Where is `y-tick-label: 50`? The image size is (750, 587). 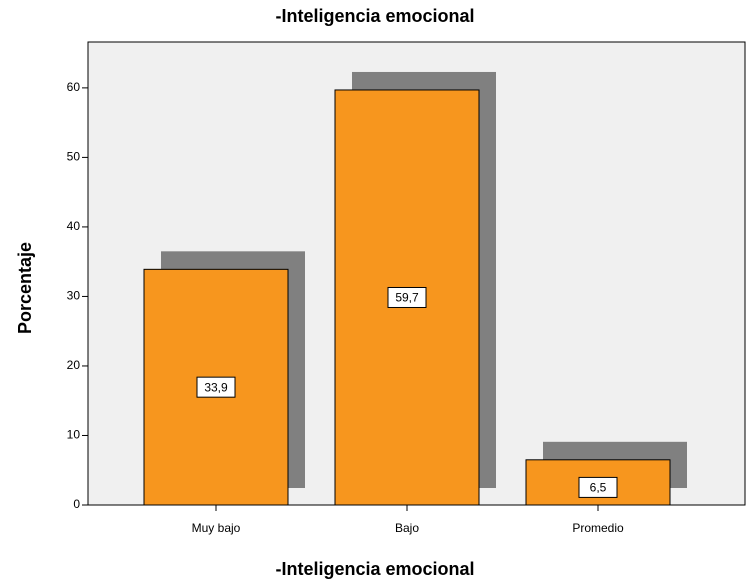
y-tick-label: 50 is located at coordinates (74, 157).